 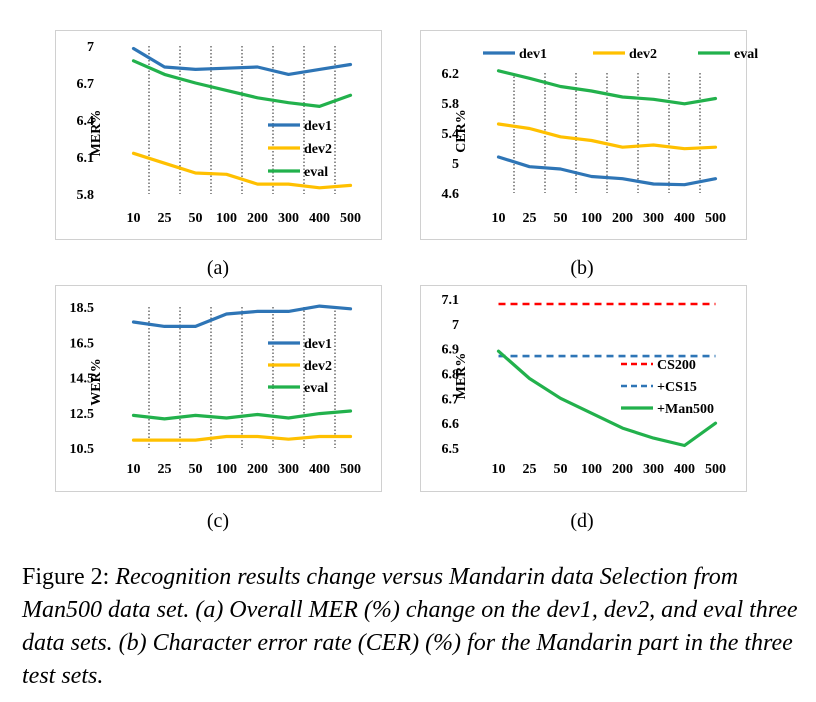 What do you see at coordinates (461, 131) in the screenshot?
I see `y-axis-label: CER%` at bounding box center [461, 131].